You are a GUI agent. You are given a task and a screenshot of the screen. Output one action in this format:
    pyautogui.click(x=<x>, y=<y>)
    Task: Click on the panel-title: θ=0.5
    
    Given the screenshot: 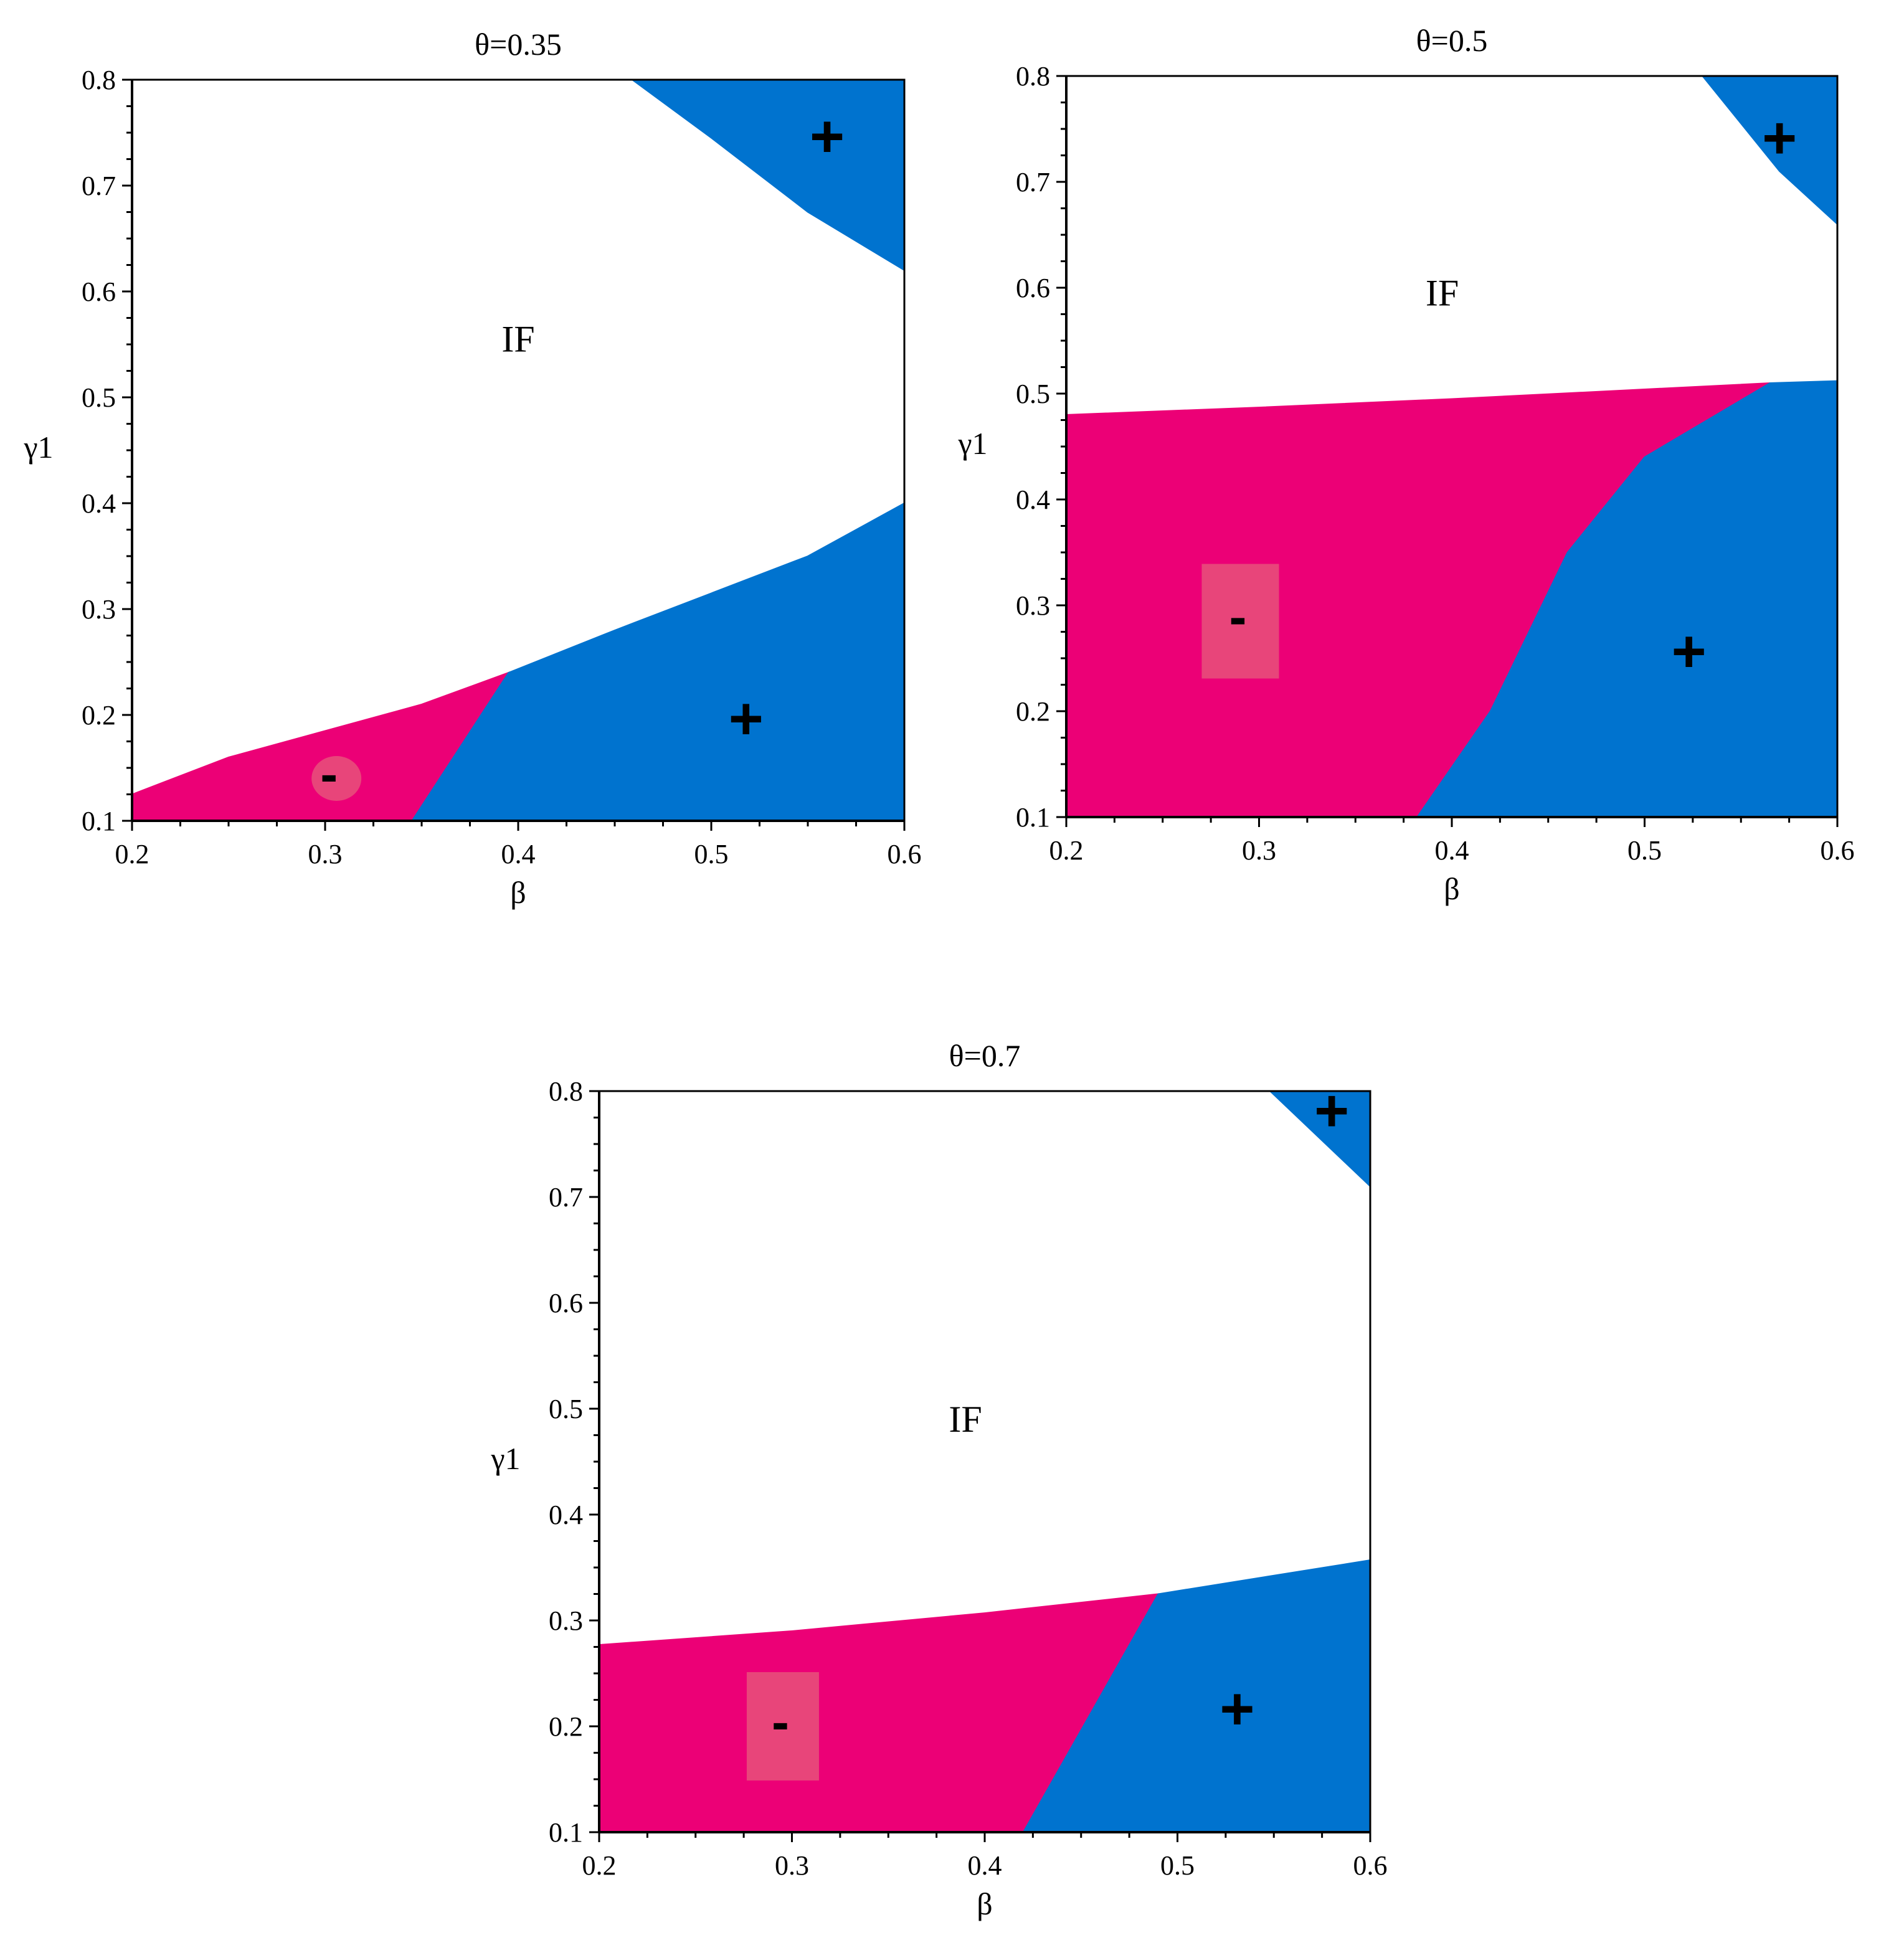 What is the action you would take?
    pyautogui.click(x=1452, y=40)
    